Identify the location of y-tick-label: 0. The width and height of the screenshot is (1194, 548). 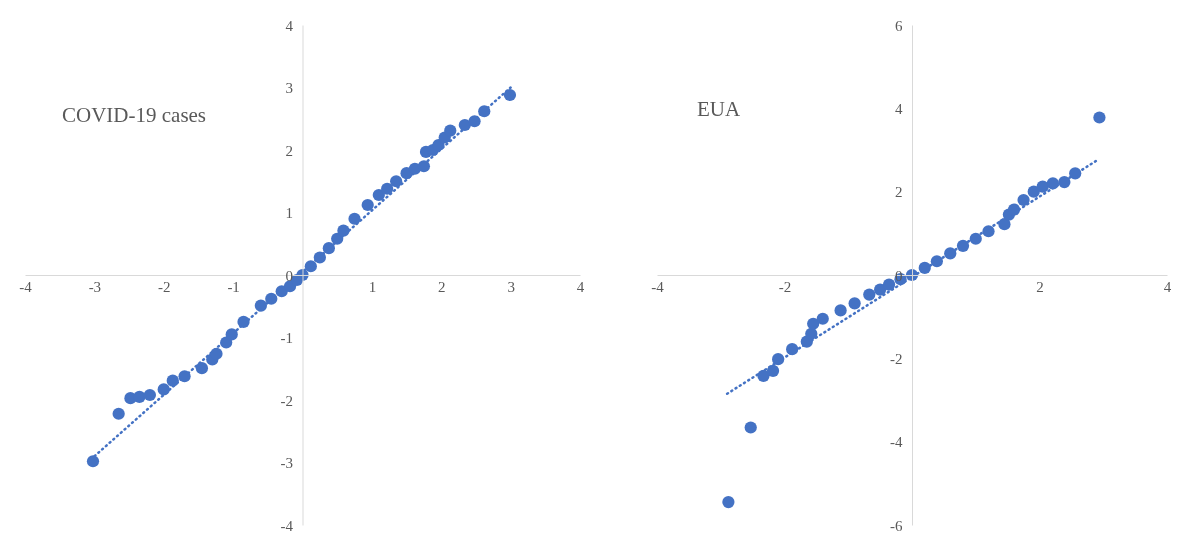
(289, 275).